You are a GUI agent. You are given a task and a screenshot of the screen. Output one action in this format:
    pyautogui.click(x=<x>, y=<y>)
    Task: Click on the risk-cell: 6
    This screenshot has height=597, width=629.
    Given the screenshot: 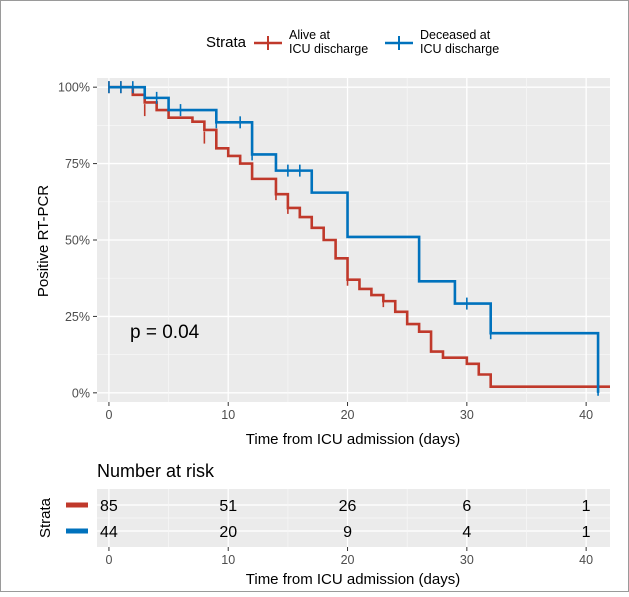 What is the action you would take?
    pyautogui.click(x=466, y=506)
    